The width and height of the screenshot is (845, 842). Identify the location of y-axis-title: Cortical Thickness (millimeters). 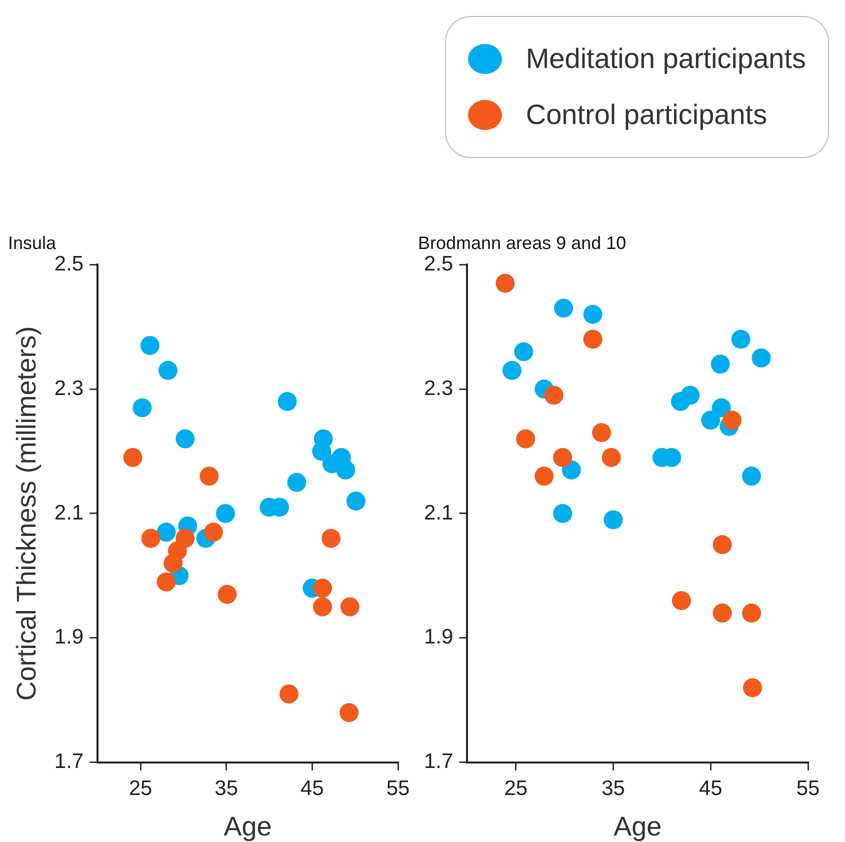
(27, 513).